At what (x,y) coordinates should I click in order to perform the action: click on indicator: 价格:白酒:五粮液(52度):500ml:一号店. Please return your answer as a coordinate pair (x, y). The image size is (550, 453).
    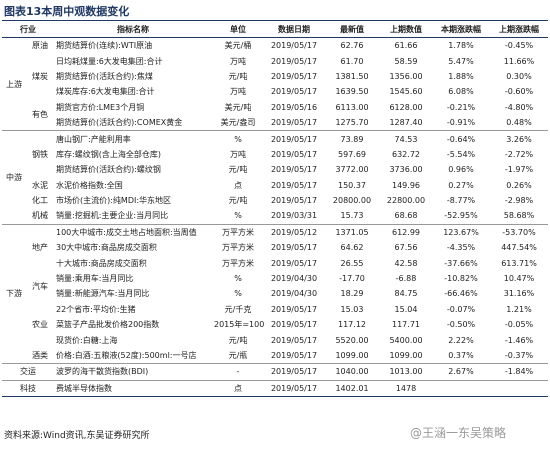
    Looking at the image, I should click on (126, 355).